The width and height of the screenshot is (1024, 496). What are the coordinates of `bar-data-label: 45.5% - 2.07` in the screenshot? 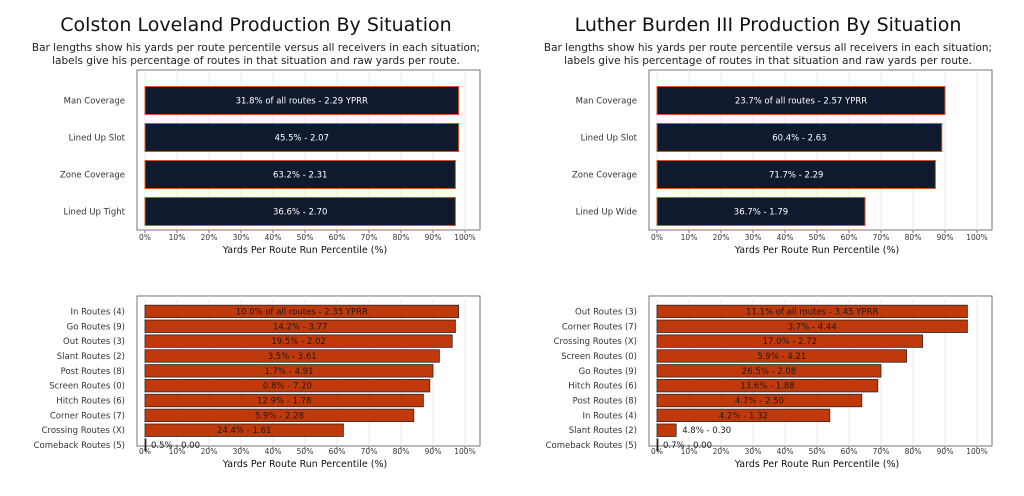 It's located at (302, 139).